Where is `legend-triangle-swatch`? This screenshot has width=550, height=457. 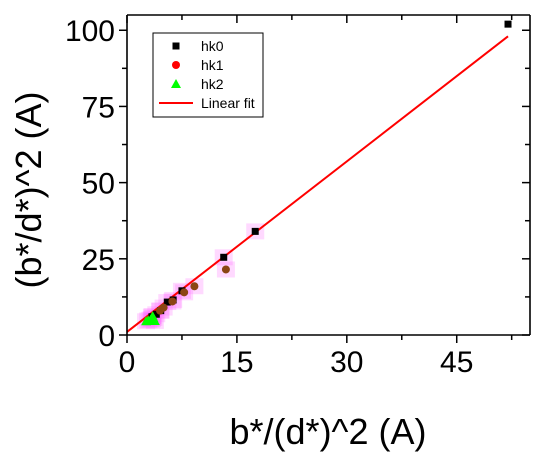
legend-triangle-swatch is located at coordinates (176, 83).